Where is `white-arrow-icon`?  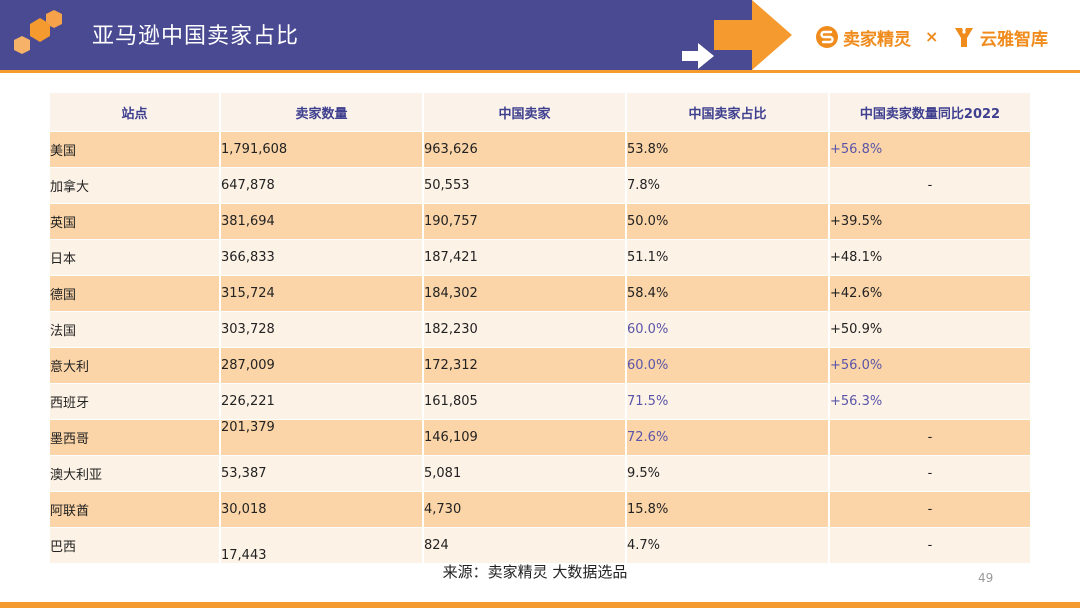 white-arrow-icon is located at coordinates (698, 56).